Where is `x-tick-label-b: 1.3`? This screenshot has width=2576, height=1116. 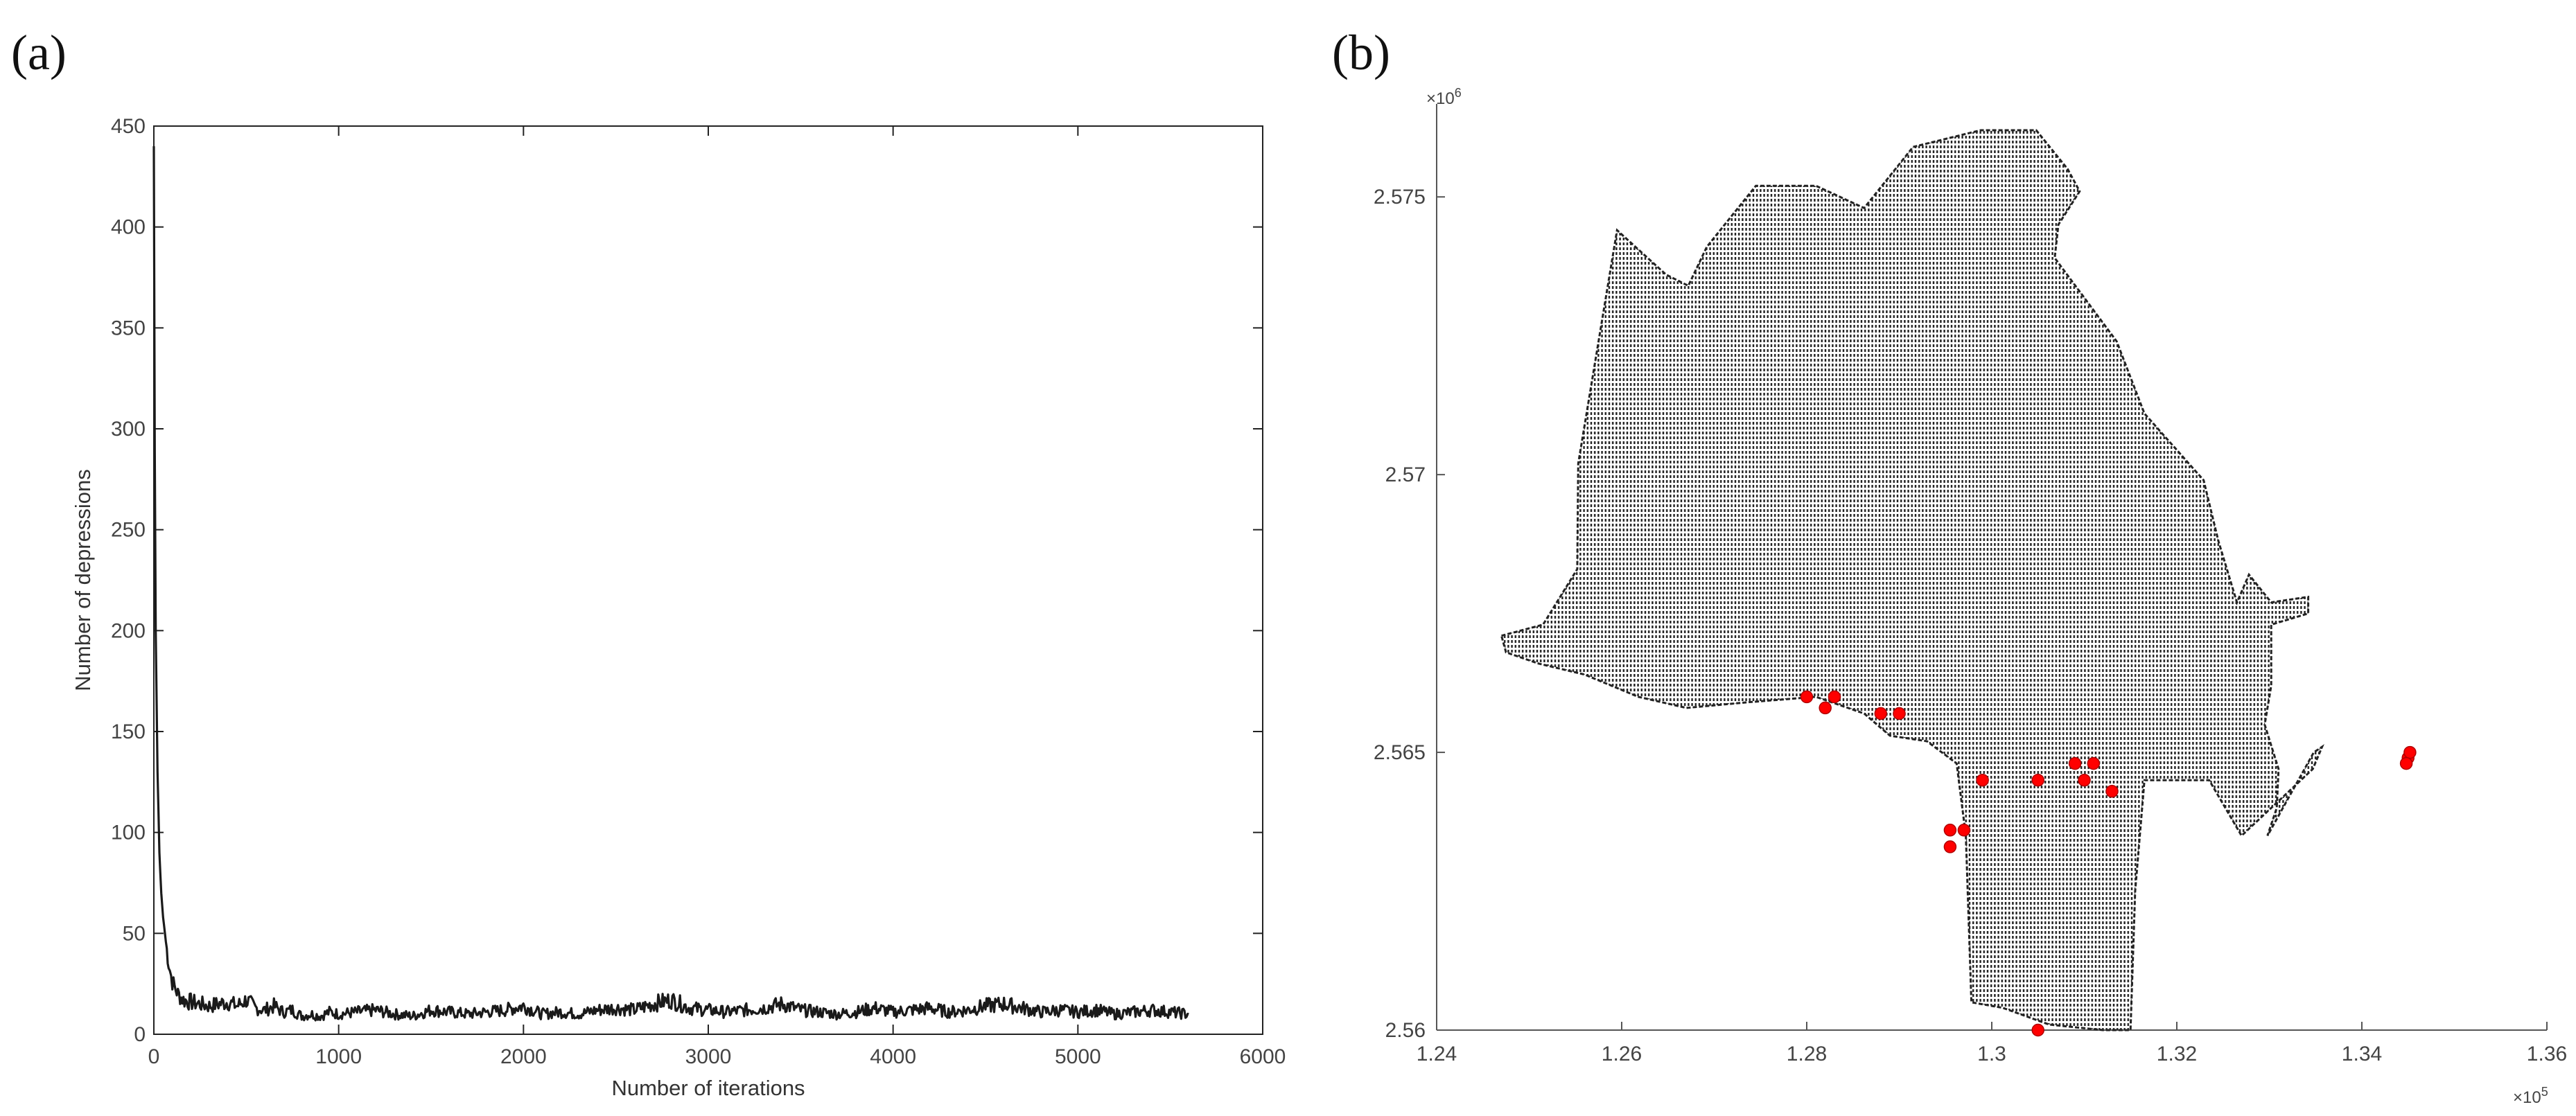 x-tick-label-b: 1.3 is located at coordinates (1991, 1054).